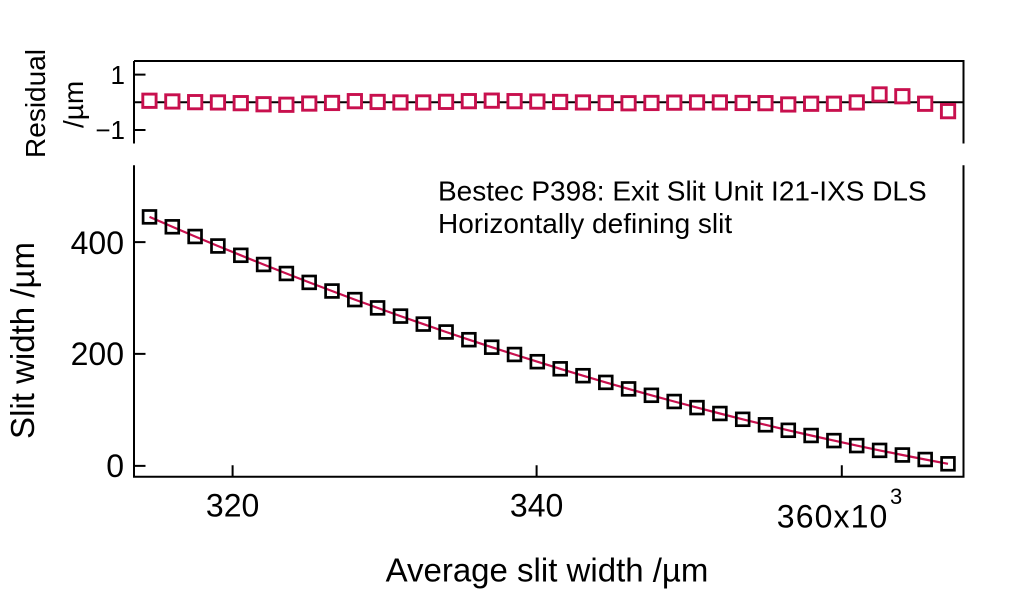 Image resolution: width=1024 pixels, height=589 pixels. What do you see at coordinates (536, 506) in the screenshot?
I see `svg-text: 340` at bounding box center [536, 506].